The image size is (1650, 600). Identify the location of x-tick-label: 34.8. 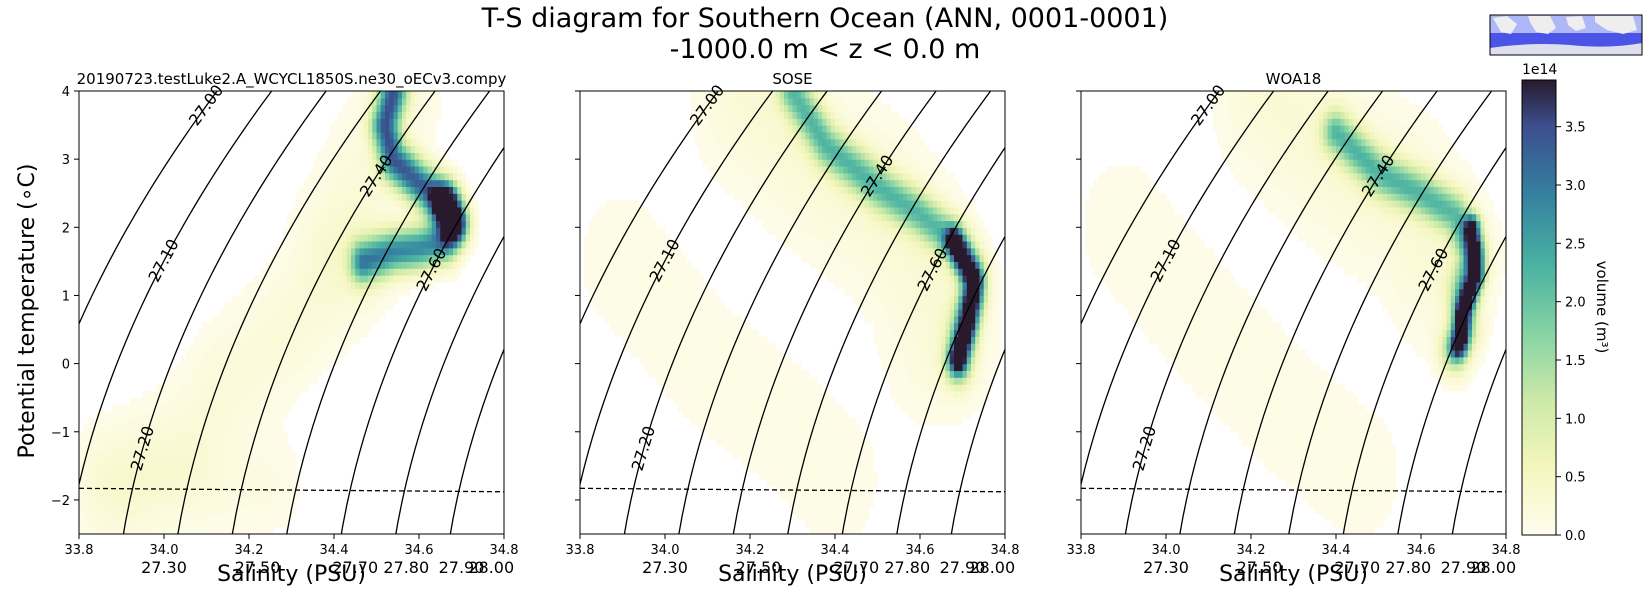
(504, 550).